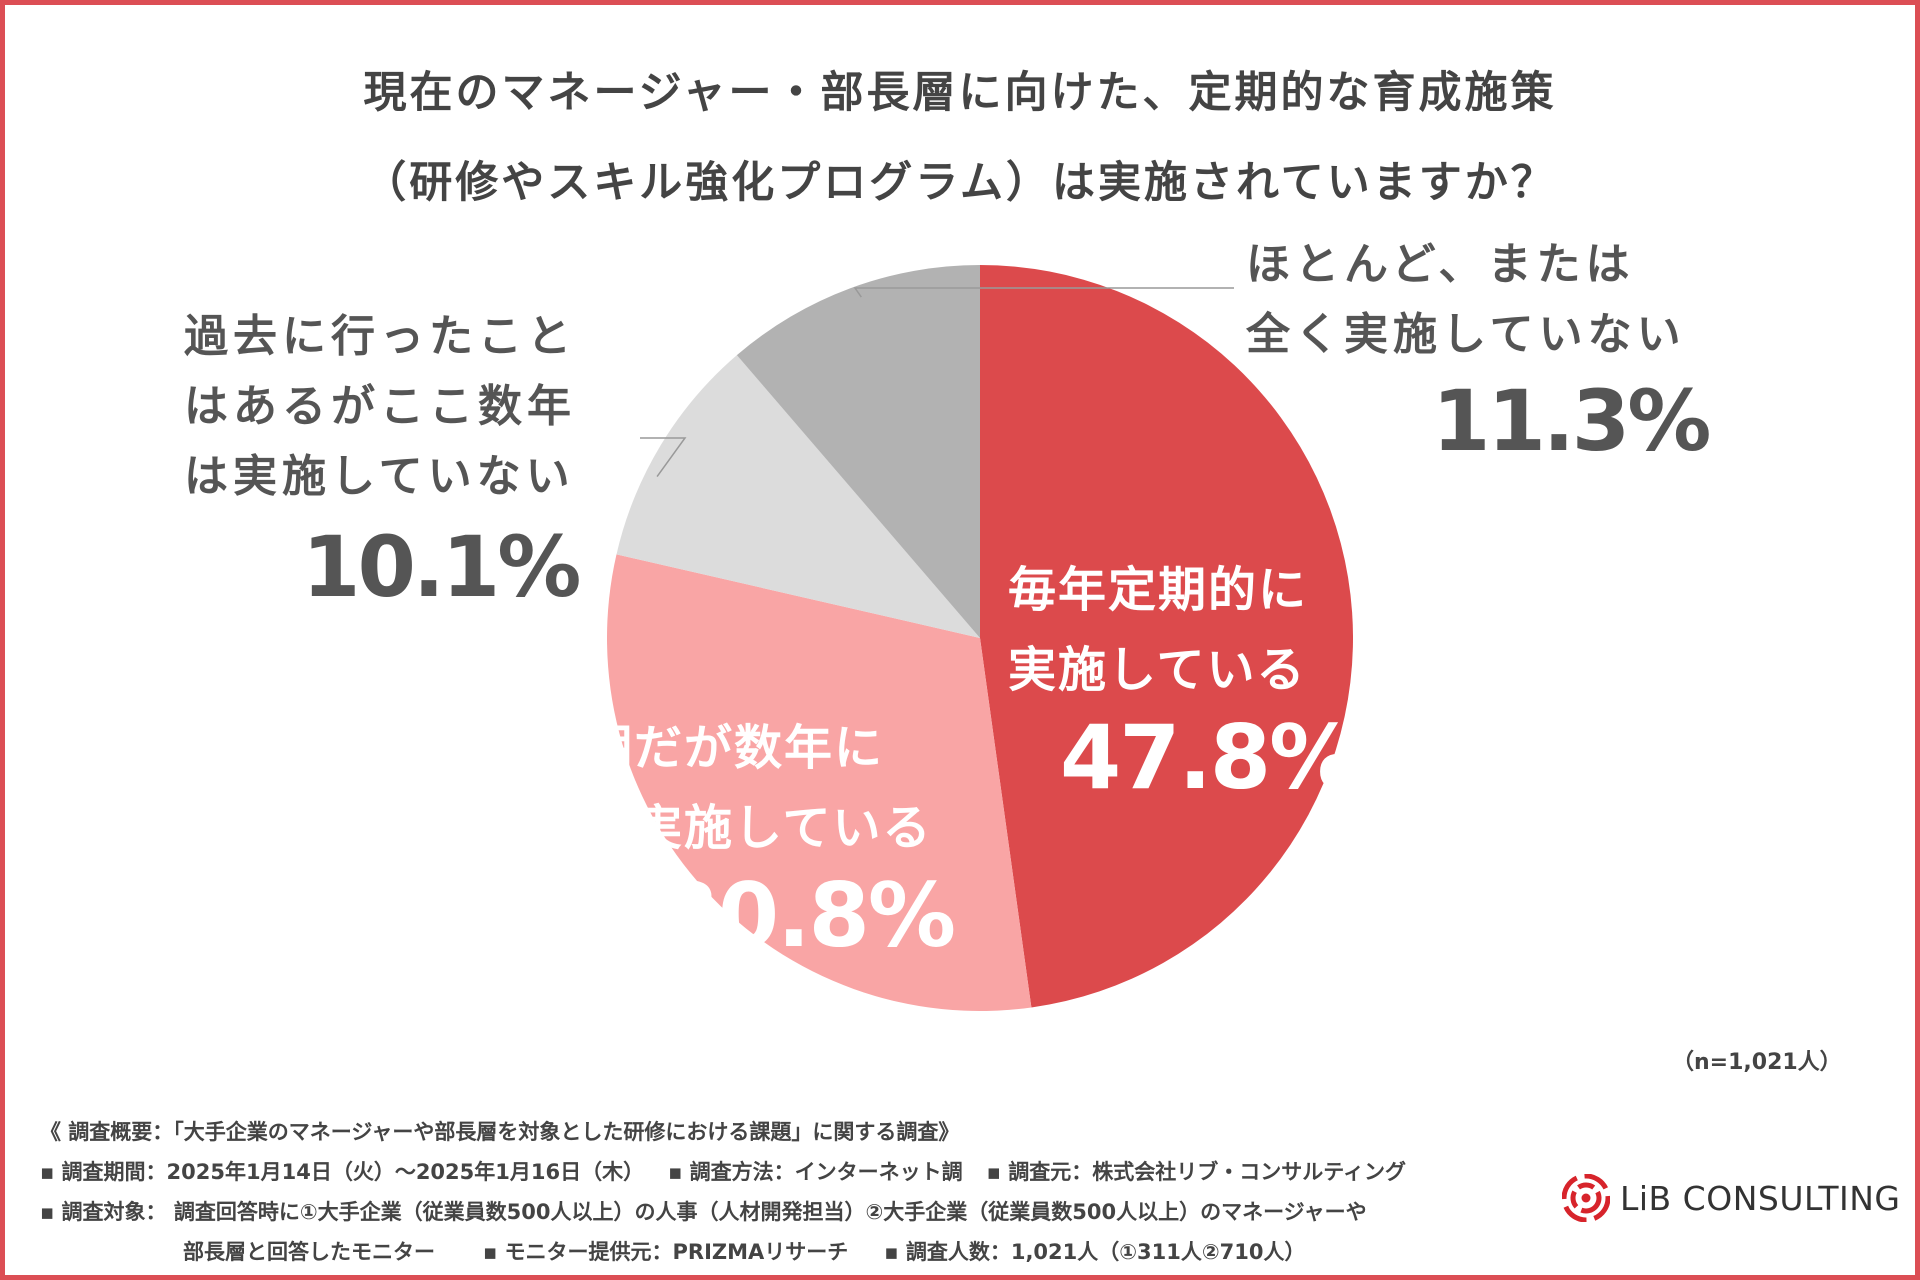 The height and width of the screenshot is (1280, 1920). What do you see at coordinates (1586, 1198) in the screenshot?
I see `lib-logo-icon` at bounding box center [1586, 1198].